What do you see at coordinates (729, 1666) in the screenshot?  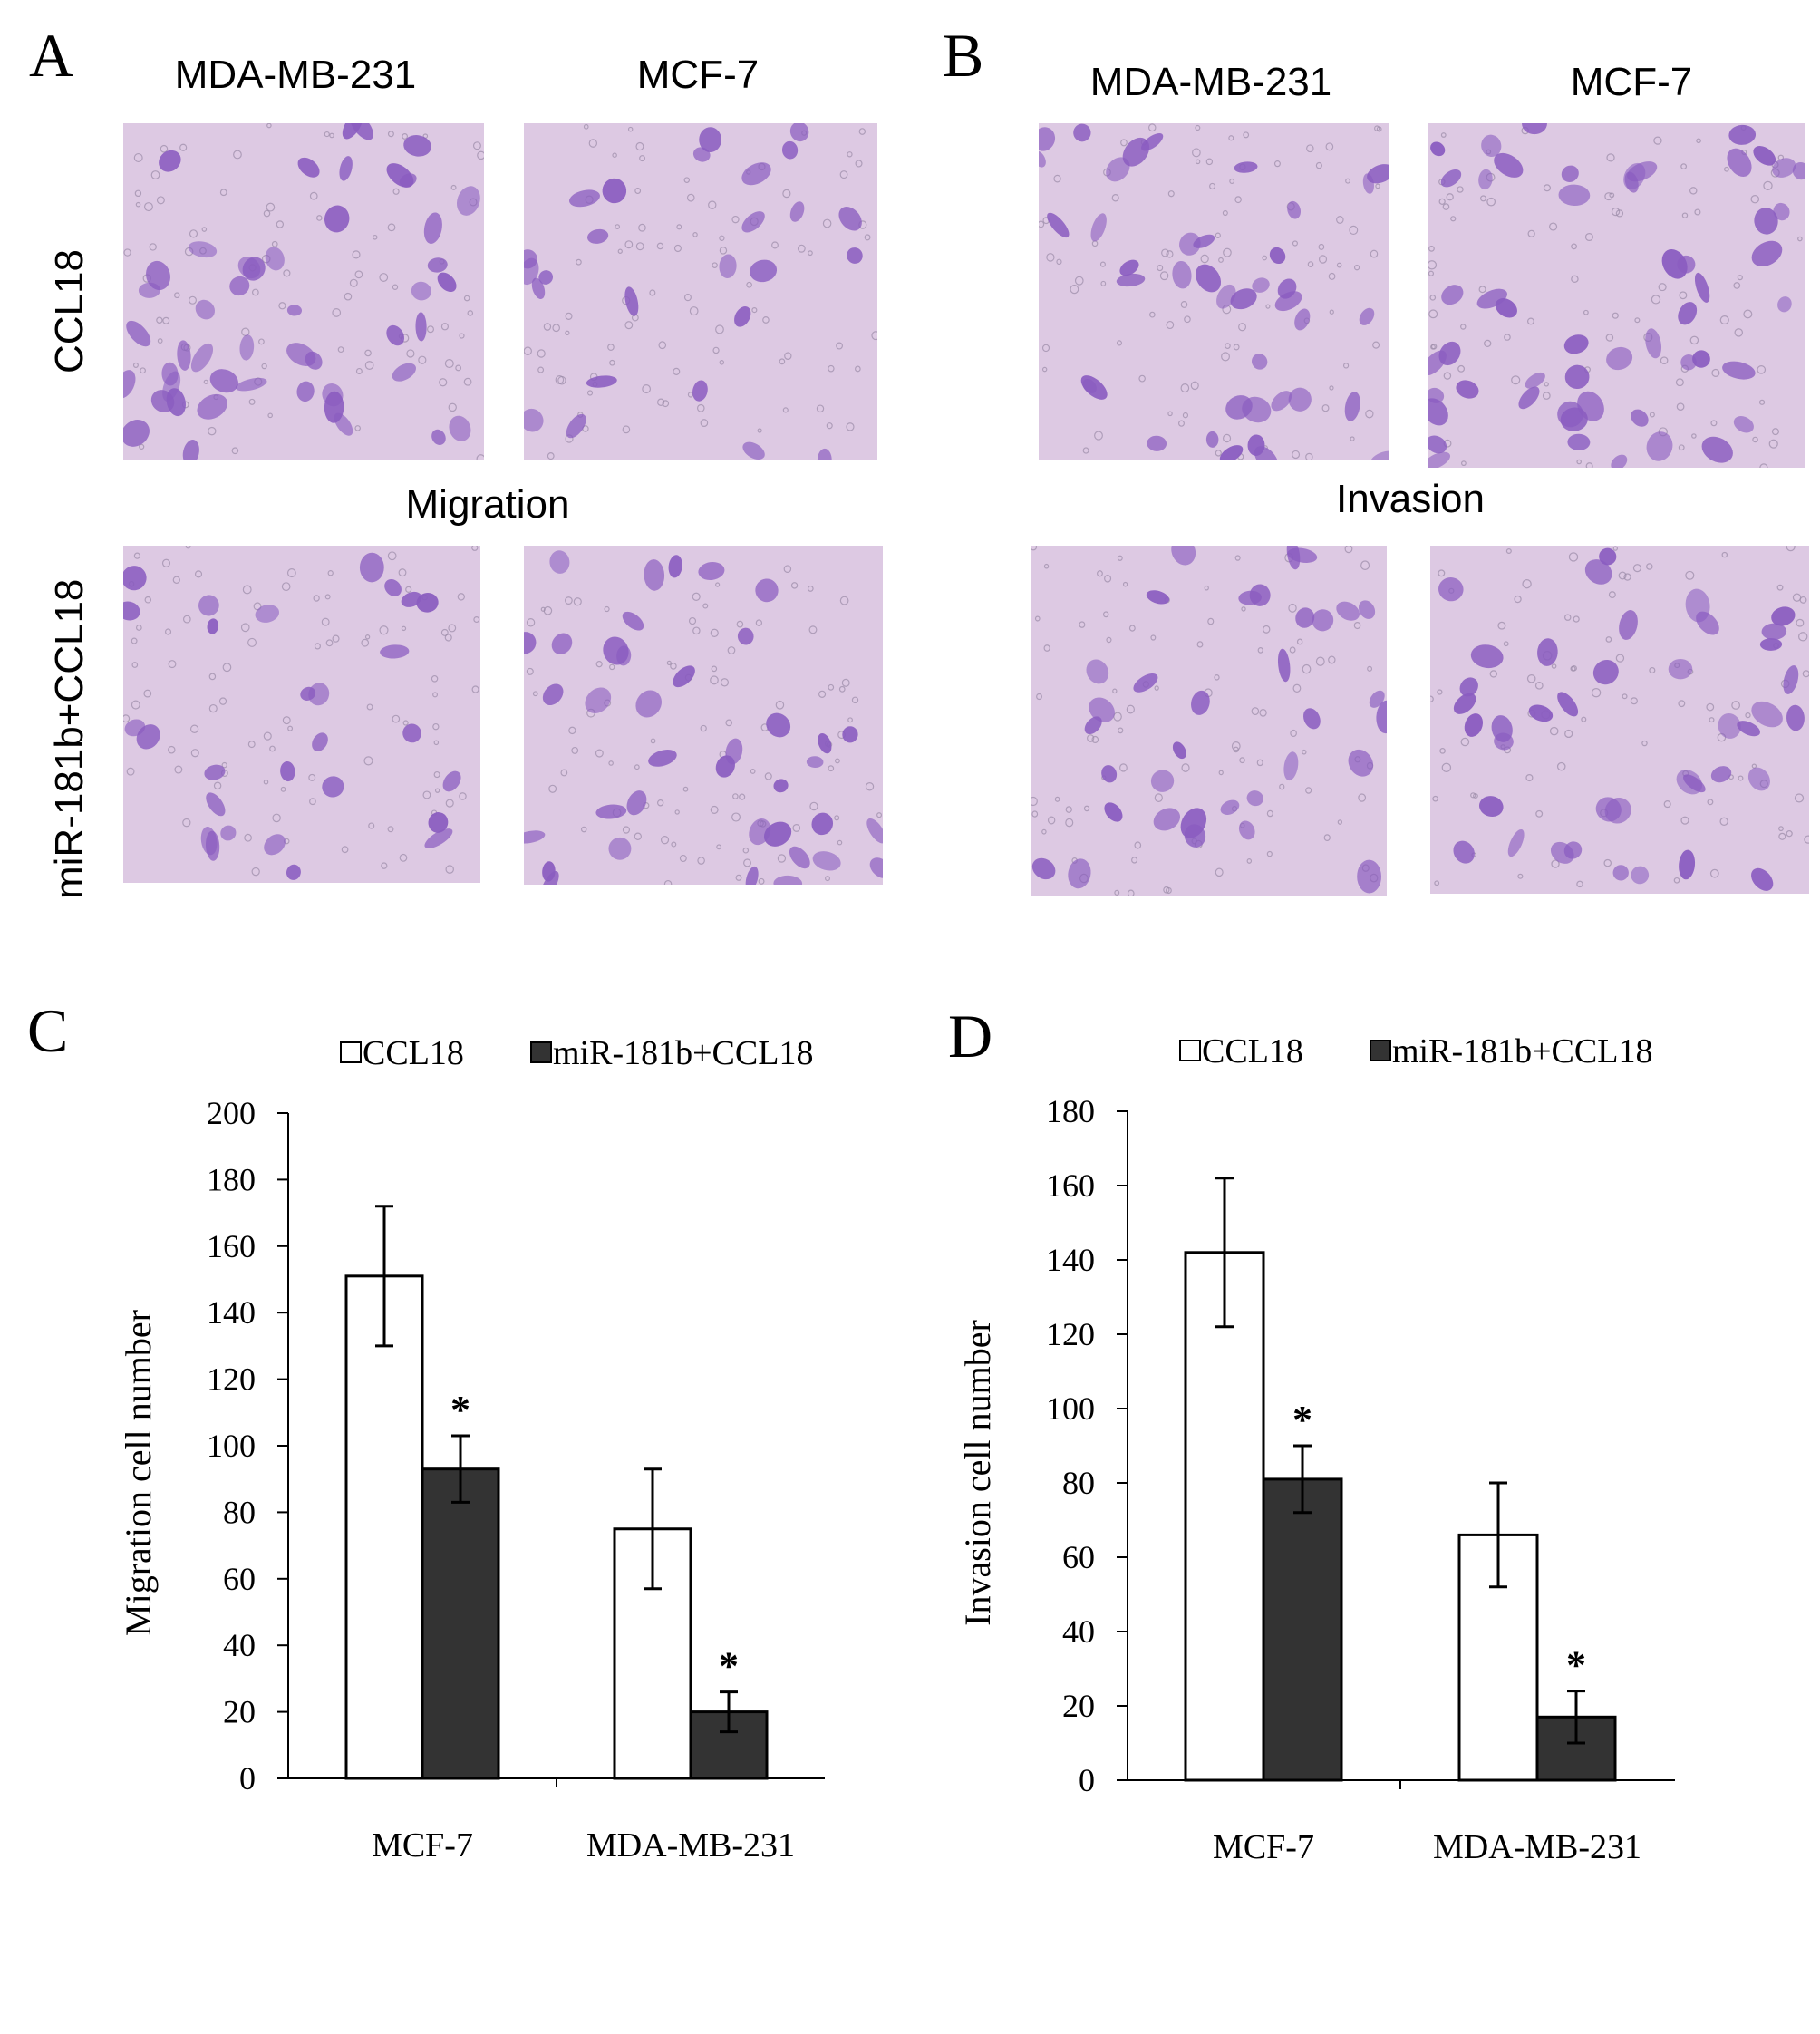 I see `significance-asterisk: *` at bounding box center [729, 1666].